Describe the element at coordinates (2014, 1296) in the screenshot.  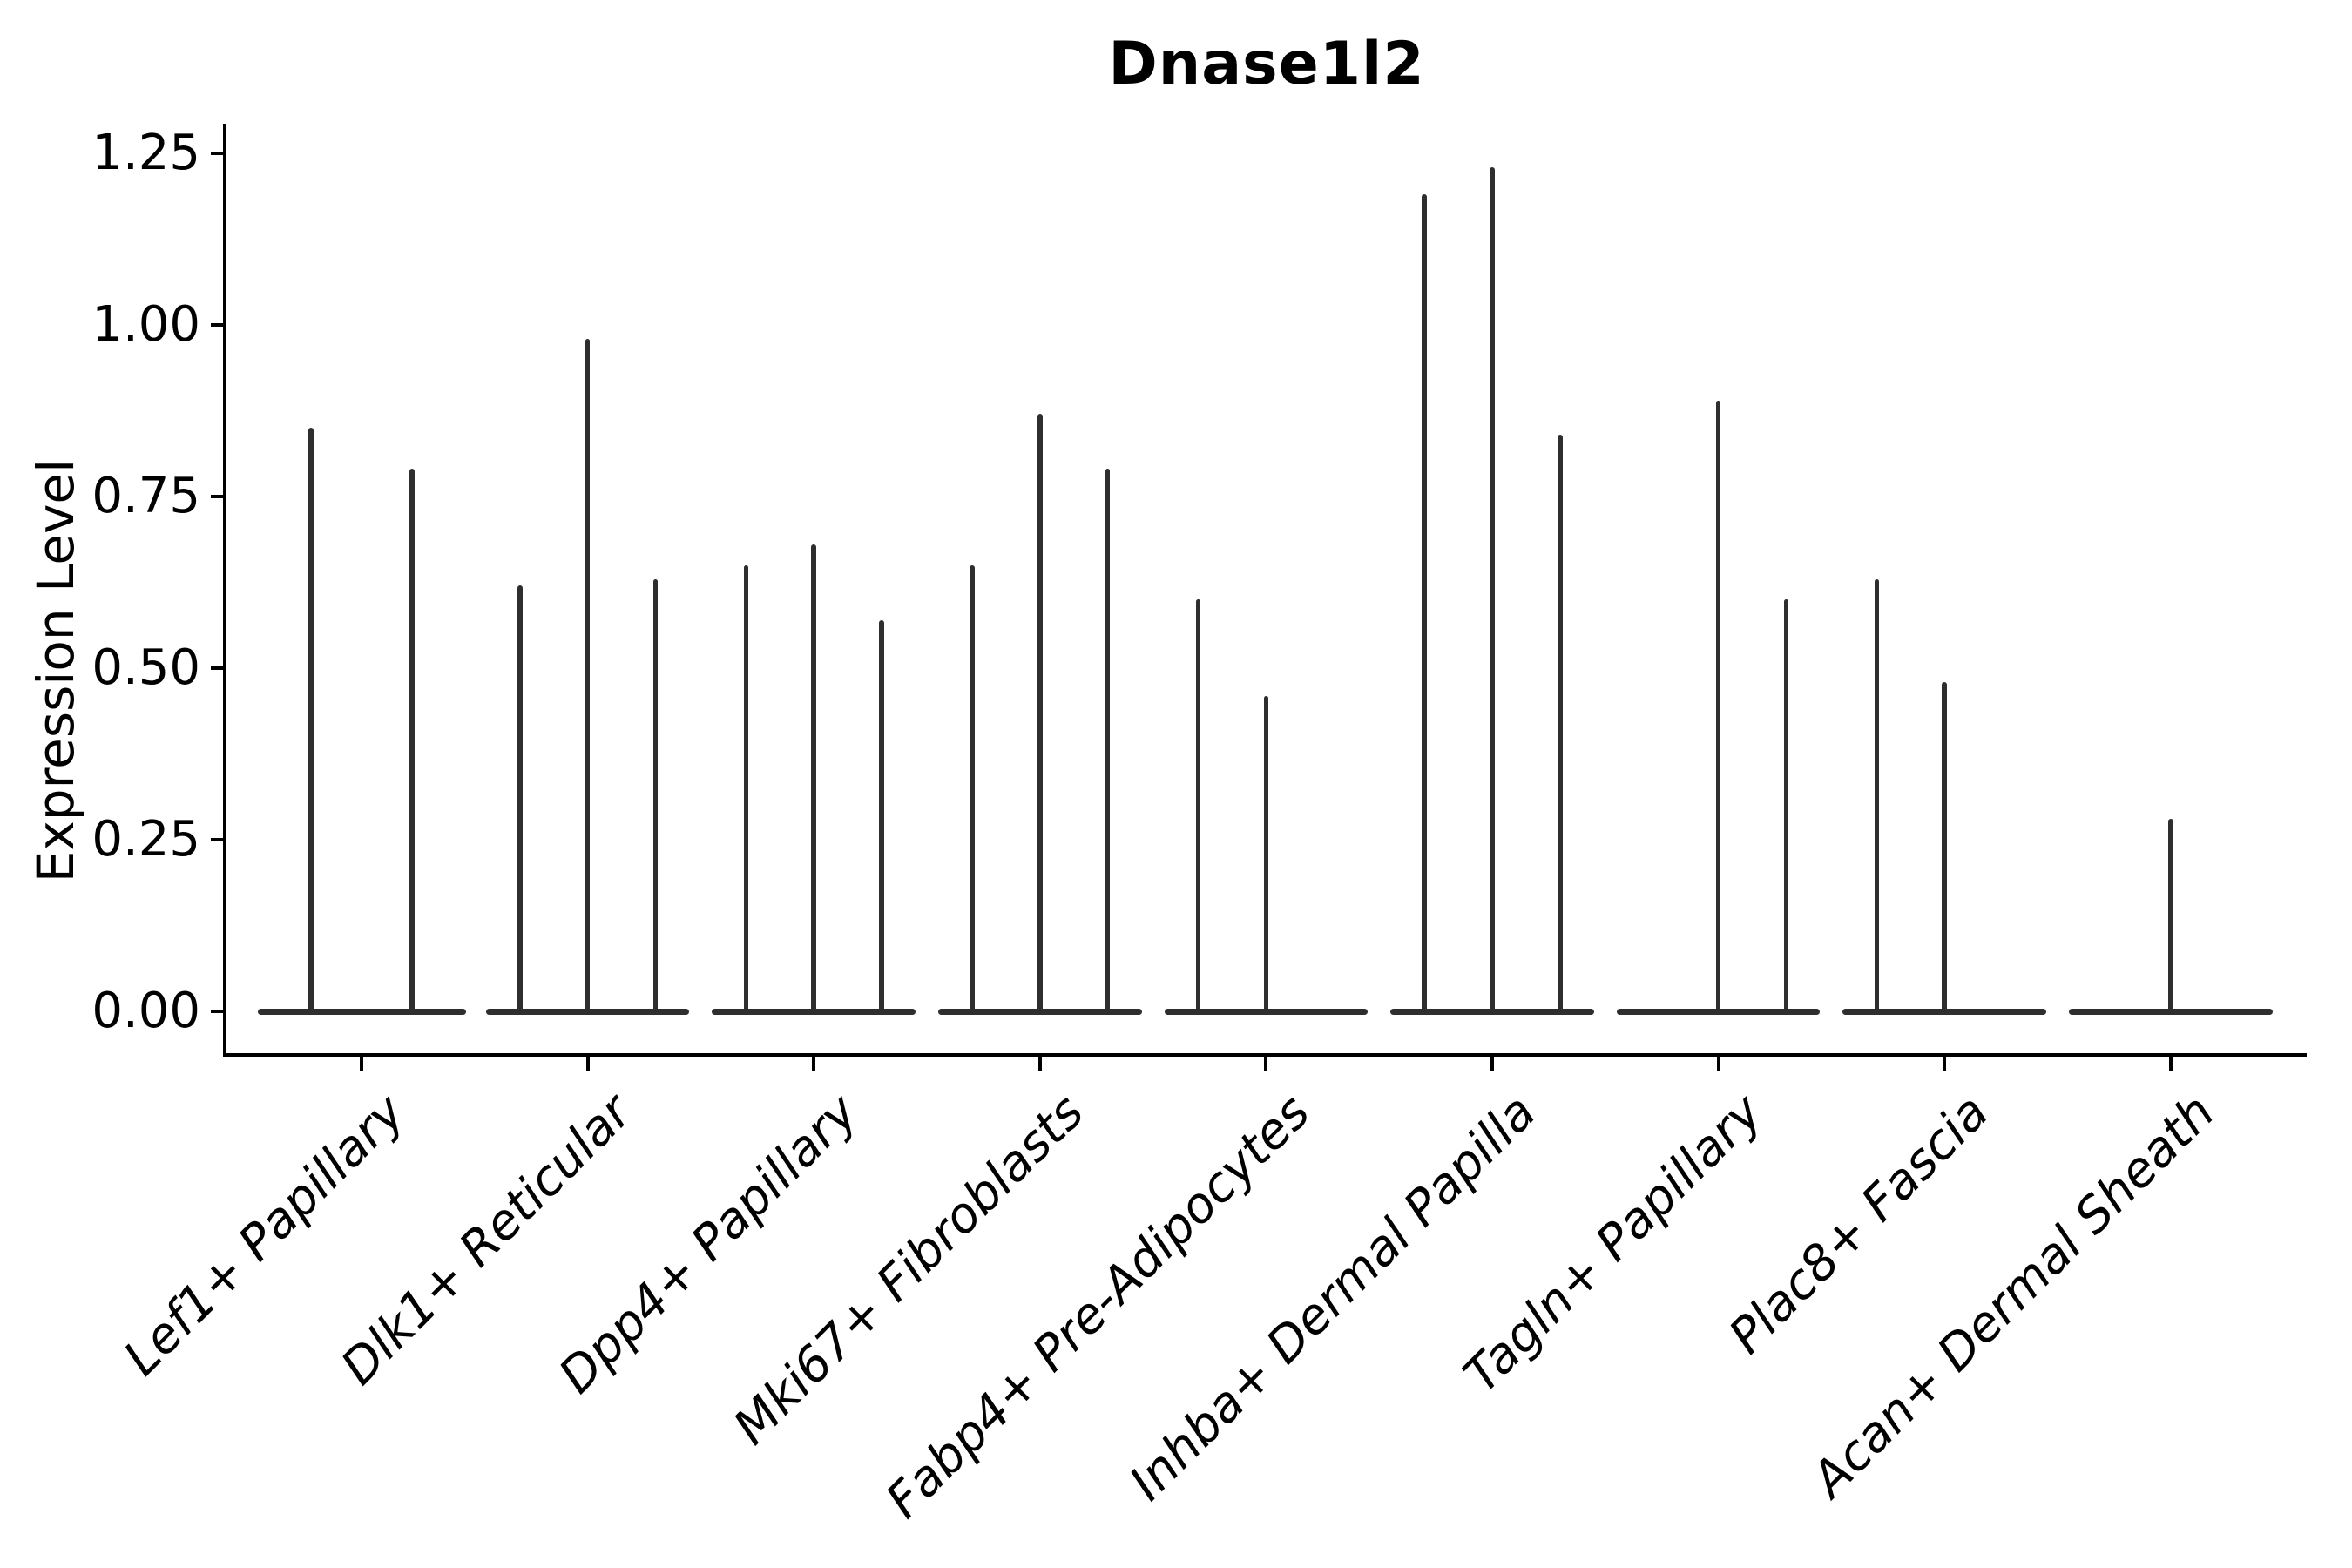
I see `x-tick-label: Acan+ Dermal Sheath` at that location.